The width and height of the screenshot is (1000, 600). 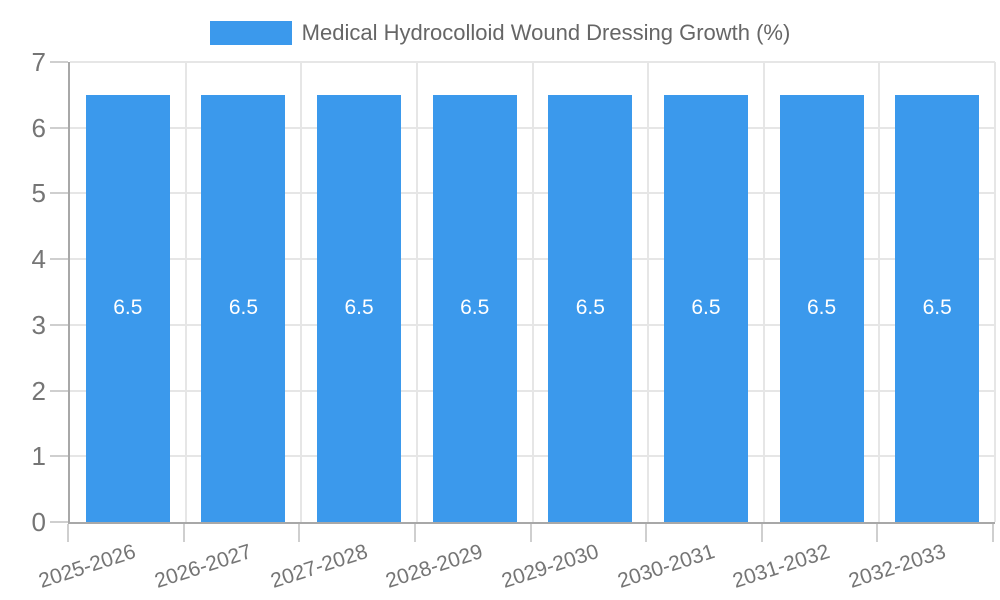 What do you see at coordinates (38, 259) in the screenshot?
I see `y-axis-tick-label: 4` at bounding box center [38, 259].